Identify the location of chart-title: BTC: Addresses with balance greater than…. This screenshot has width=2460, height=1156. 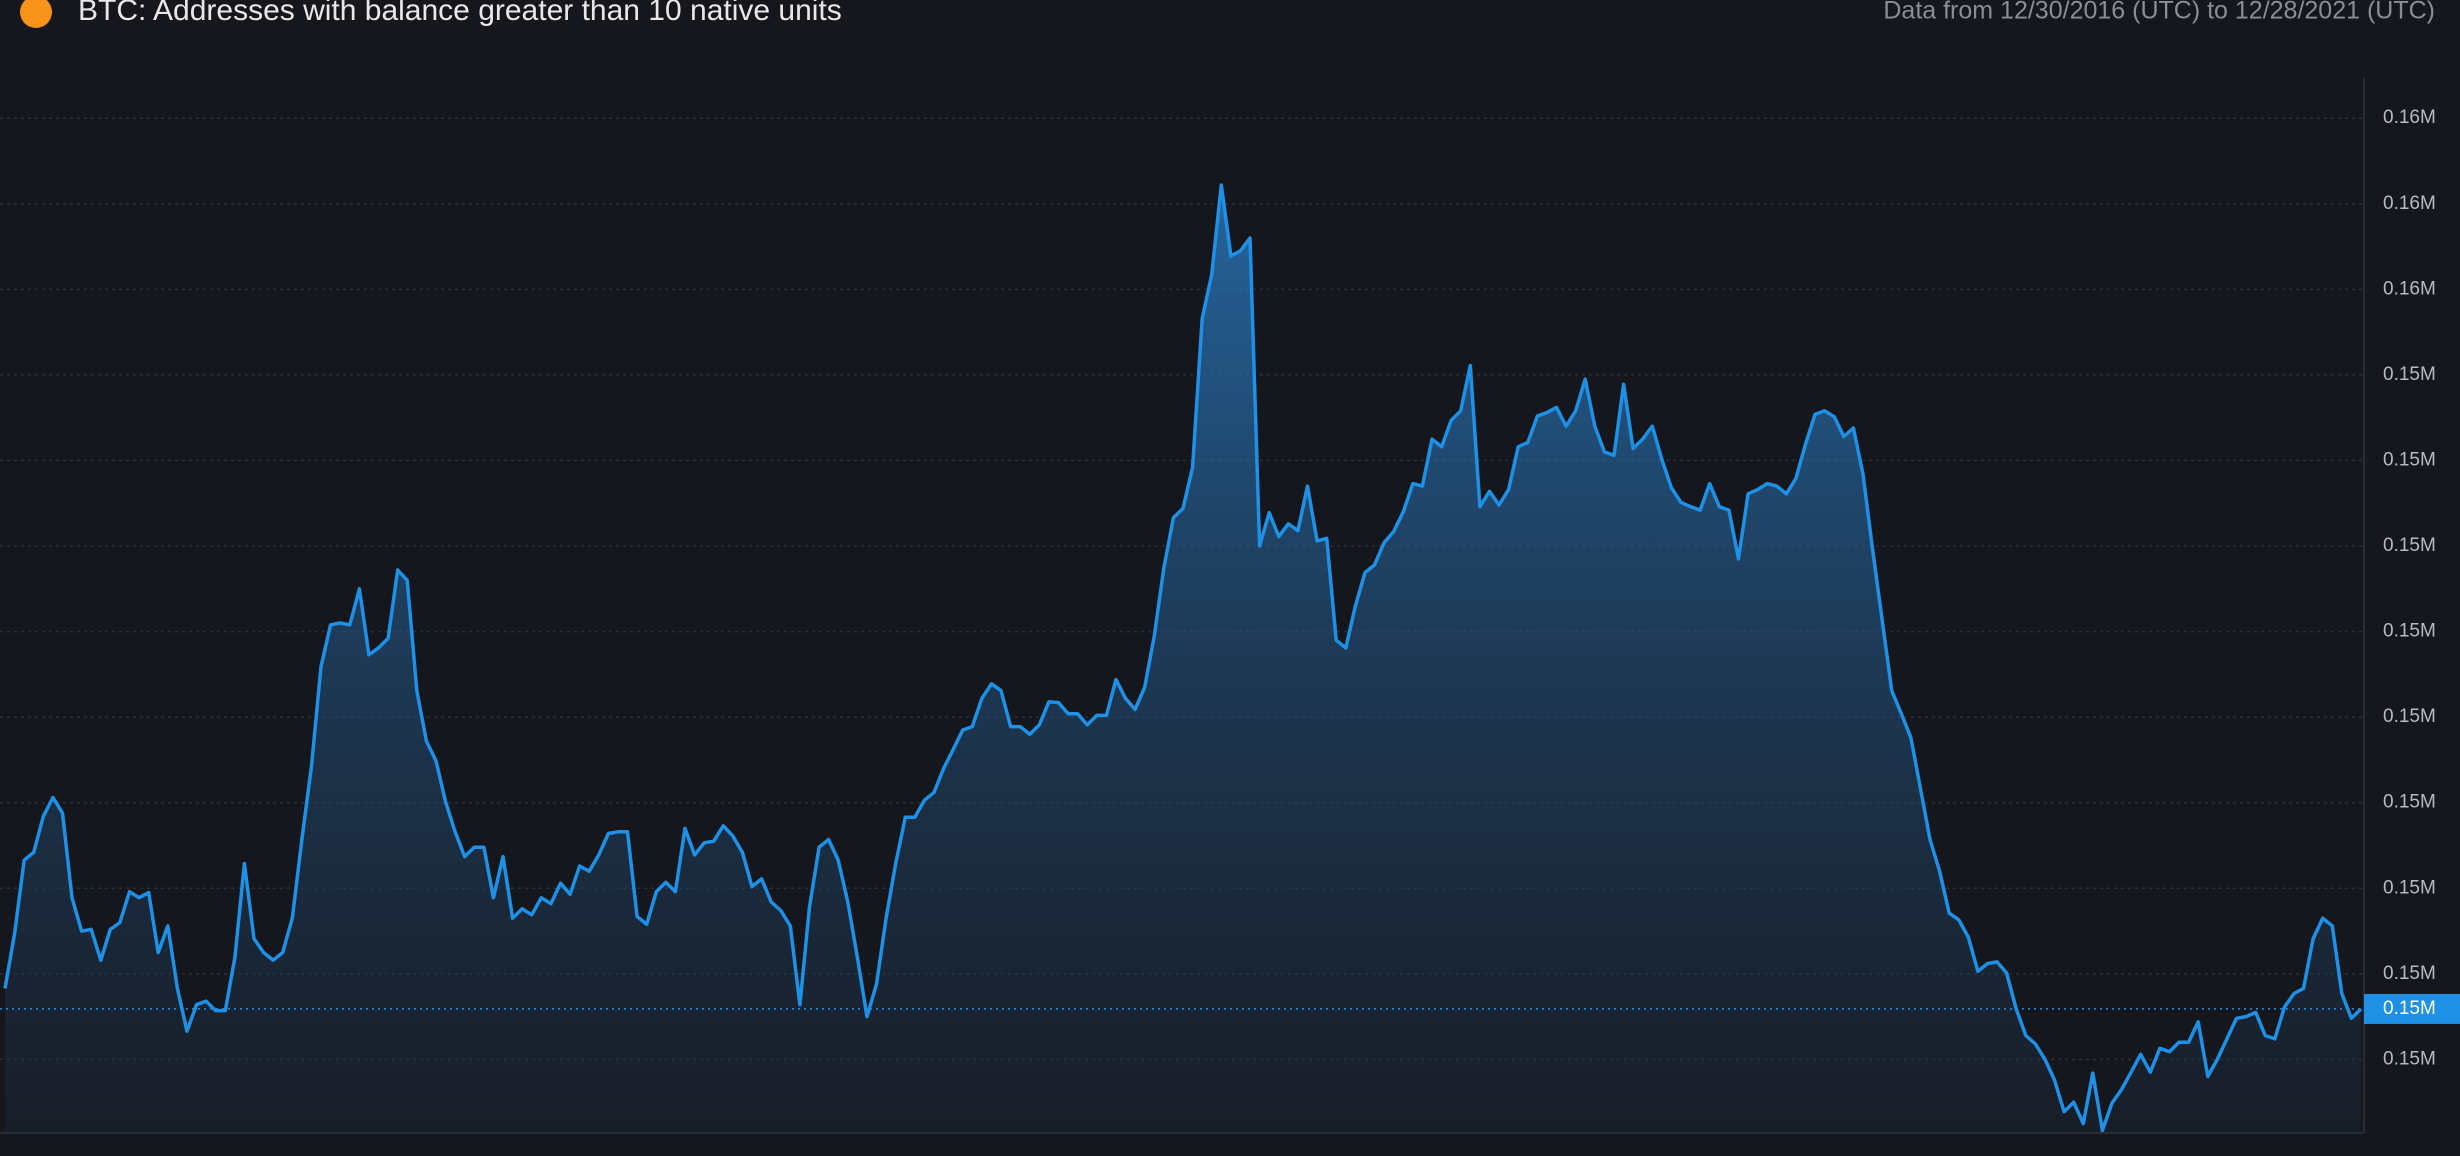
(460, 13).